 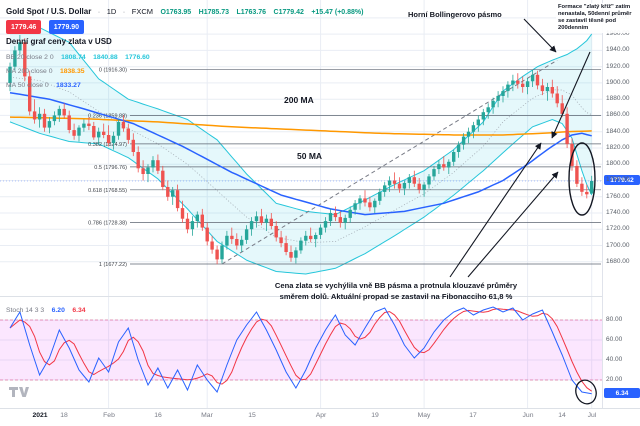 What do you see at coordinates (618, 66) in the screenshot?
I see `price-axis-label: 1920.00` at bounding box center [618, 66].